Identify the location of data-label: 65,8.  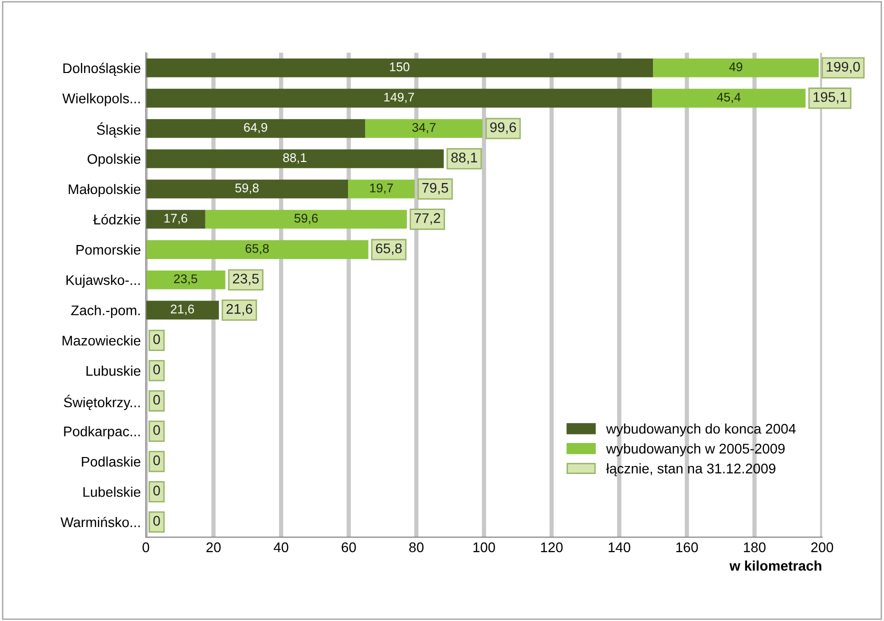
(257, 249).